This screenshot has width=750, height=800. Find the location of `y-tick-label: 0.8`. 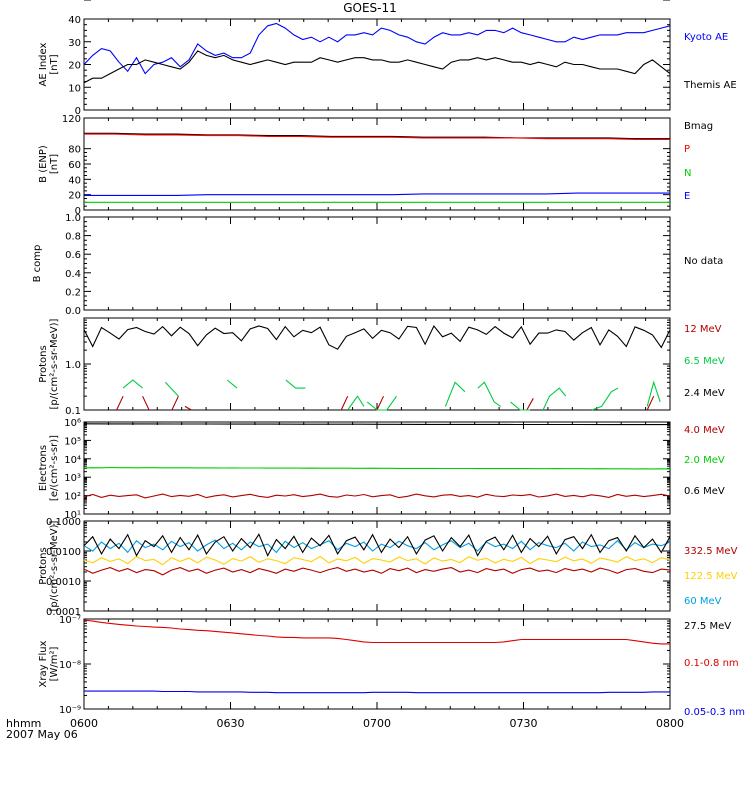

y-tick-label: 0.8 is located at coordinates (73, 237).